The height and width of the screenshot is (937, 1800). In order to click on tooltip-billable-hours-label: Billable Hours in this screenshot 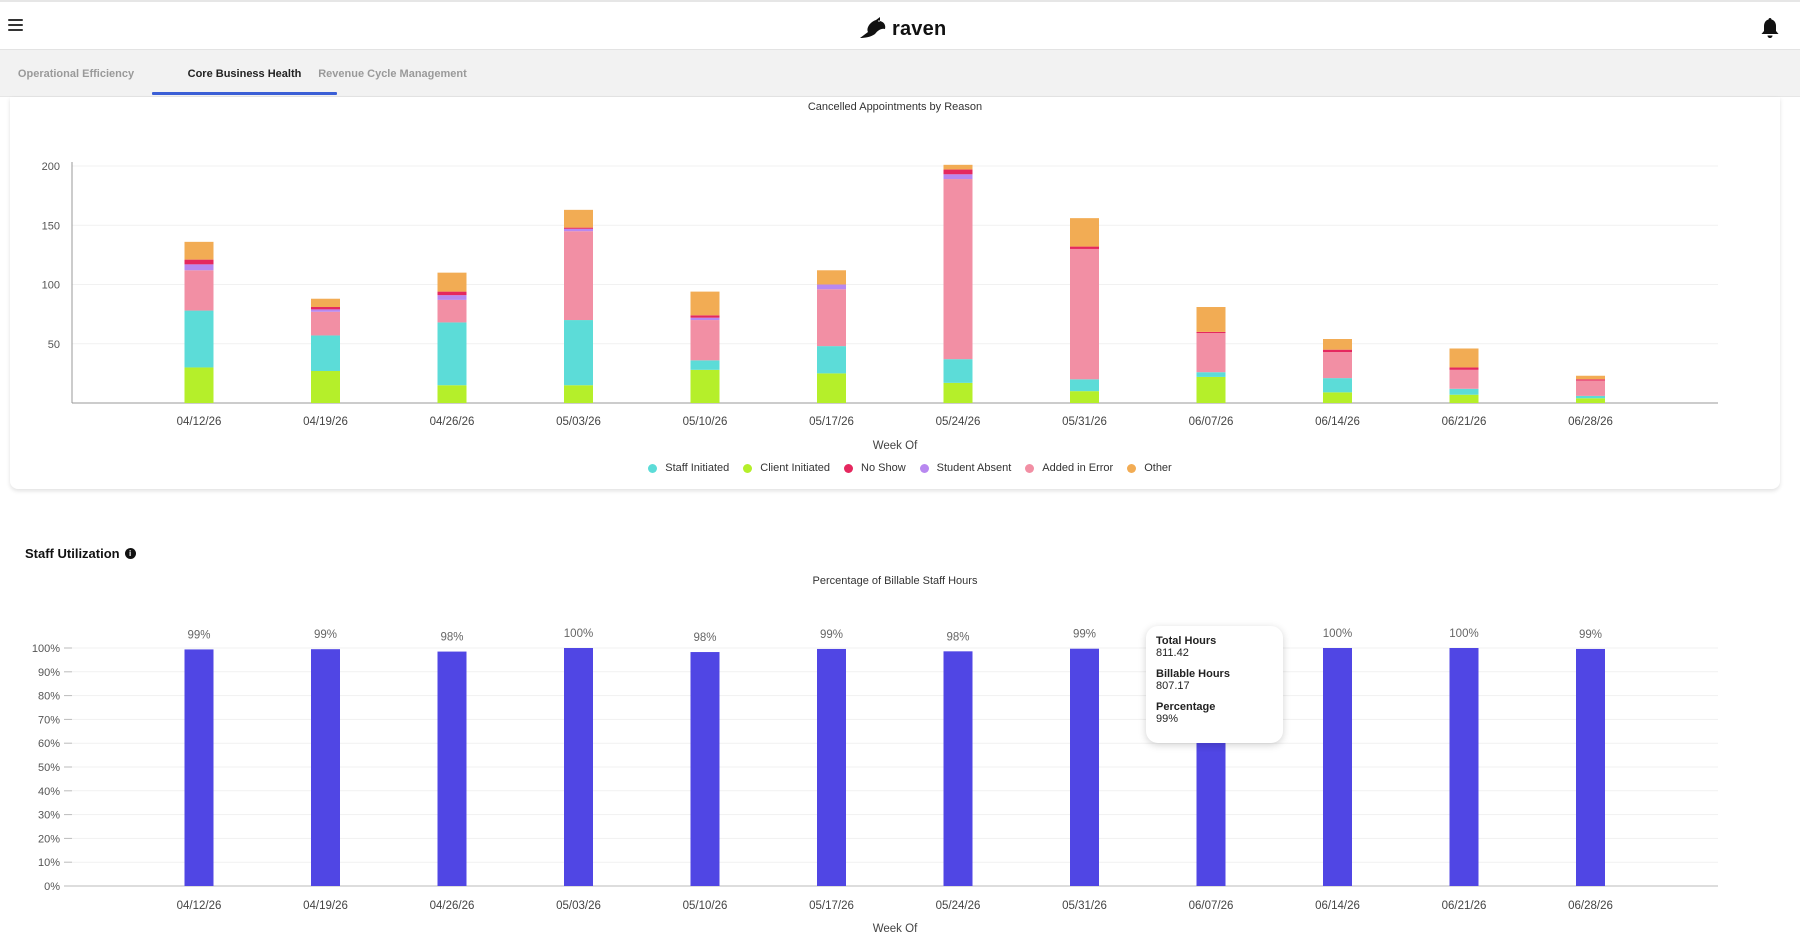, I will do `click(1193, 674)`.